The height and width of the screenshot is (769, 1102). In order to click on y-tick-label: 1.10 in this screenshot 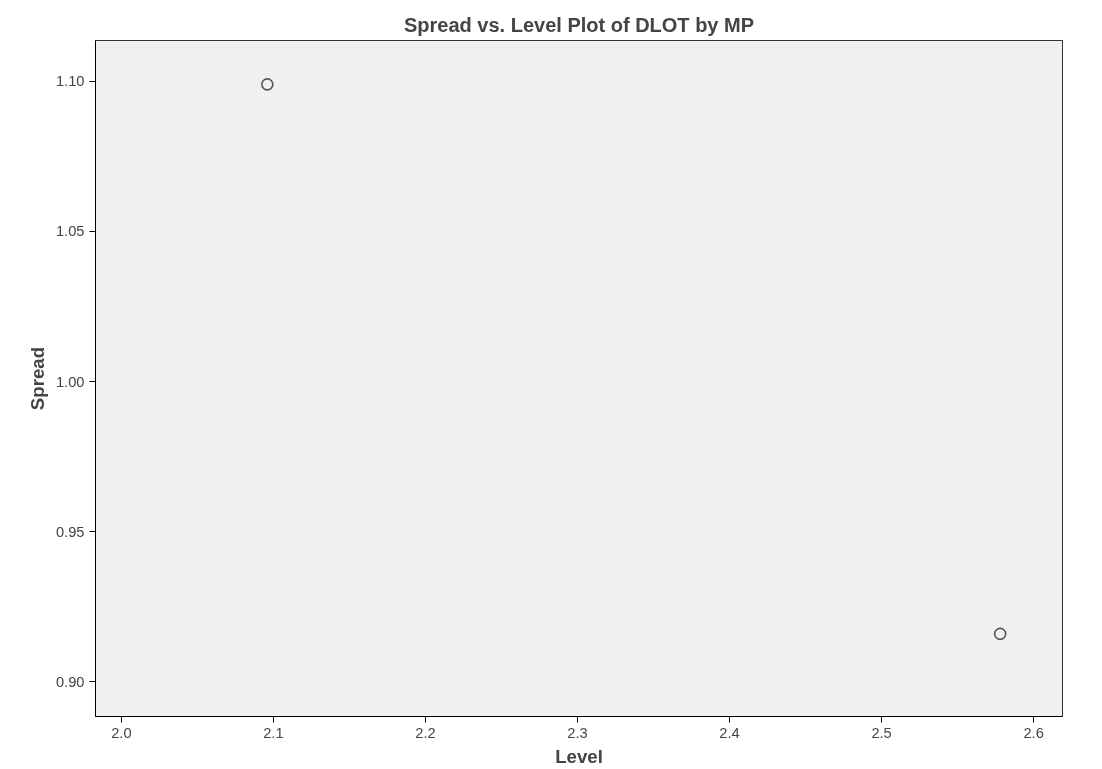, I will do `click(70, 81)`.